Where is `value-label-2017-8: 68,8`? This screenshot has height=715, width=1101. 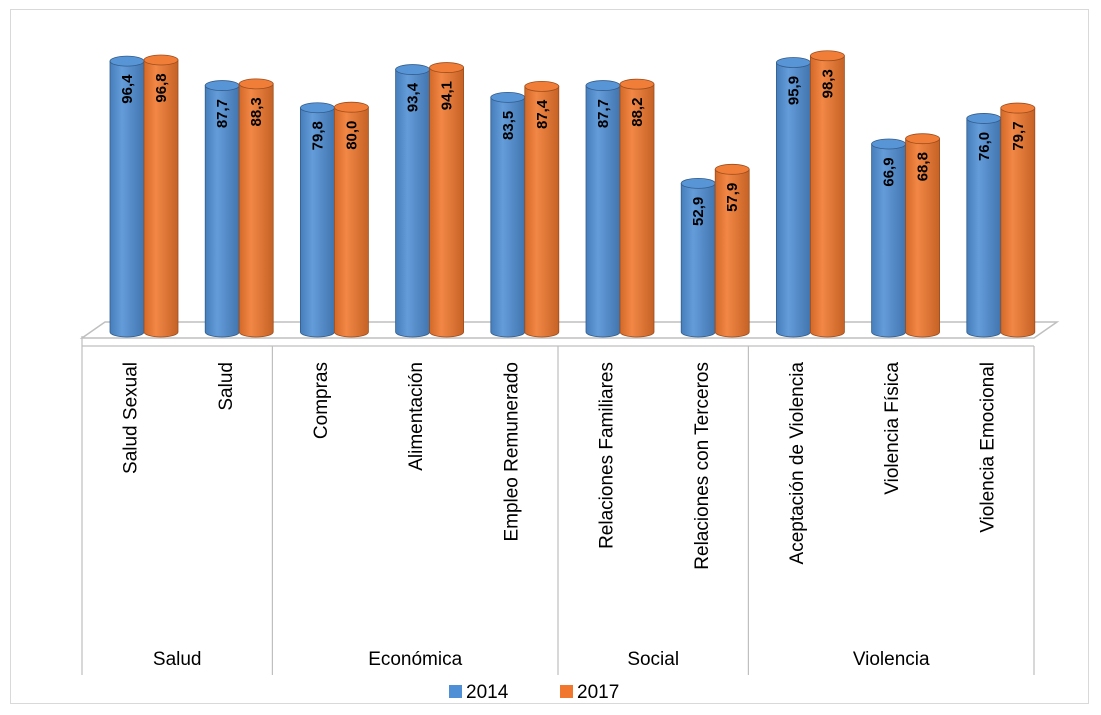 value-label-2017-8: 68,8 is located at coordinates (923, 166).